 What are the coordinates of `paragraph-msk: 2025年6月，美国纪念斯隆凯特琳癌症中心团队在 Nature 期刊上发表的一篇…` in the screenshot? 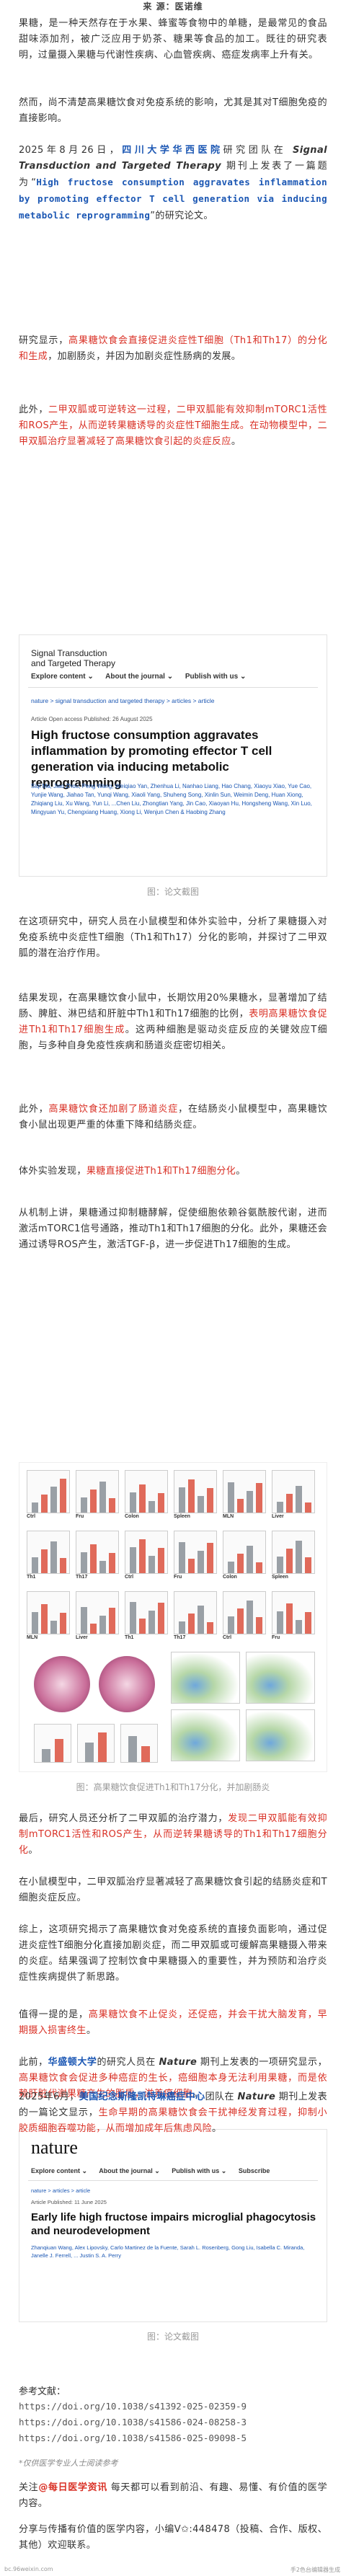 It's located at (173, 2113).